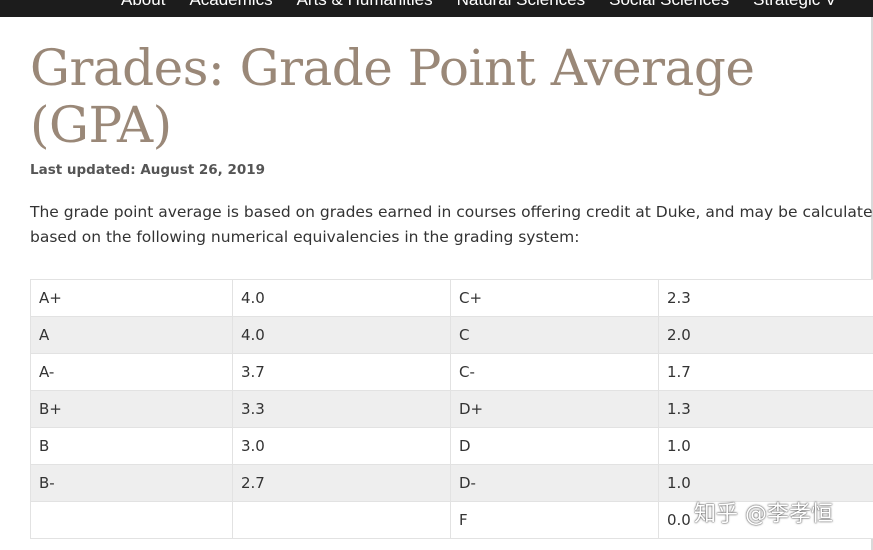 The height and width of the screenshot is (550, 873). I want to click on points-cell: 2.3, so click(765, 298).